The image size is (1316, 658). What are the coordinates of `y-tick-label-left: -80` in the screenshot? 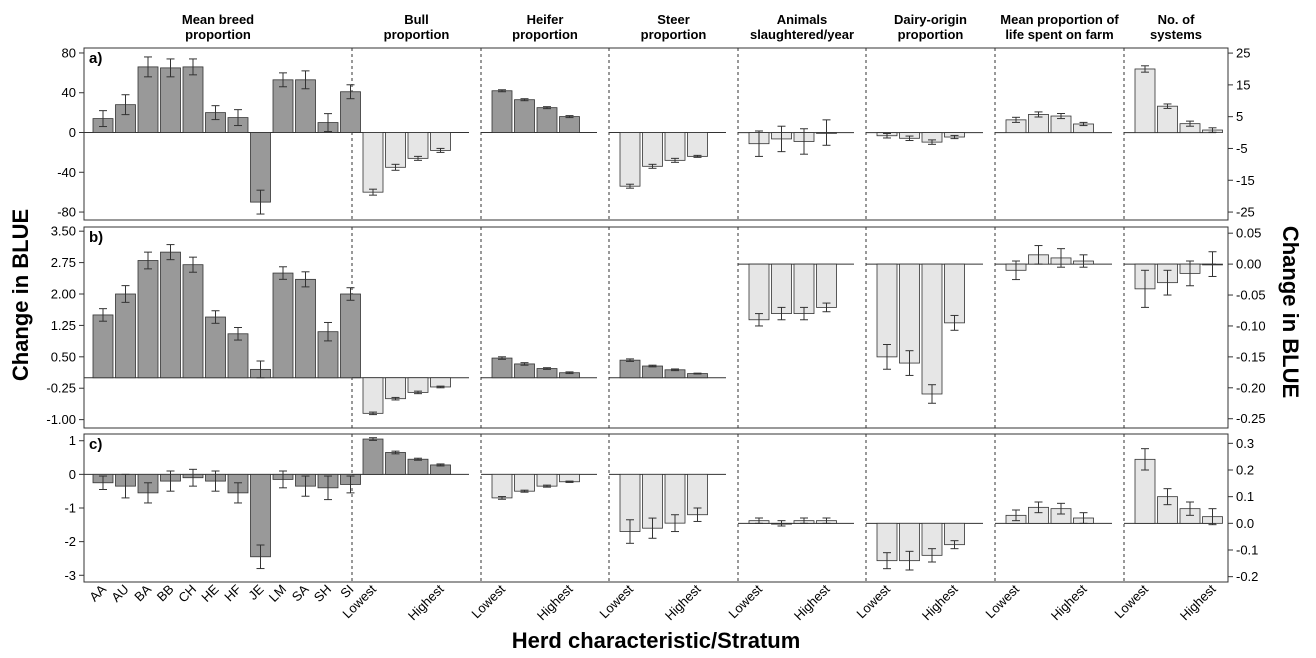 It's located at (66, 212).